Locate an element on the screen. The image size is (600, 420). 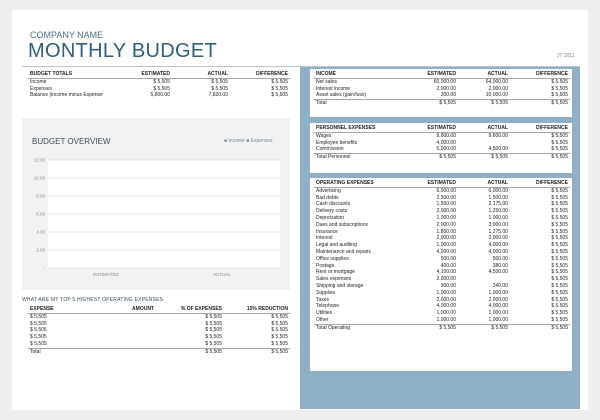
table-row-cell: 7,820.00 is located at coordinates (218, 95).